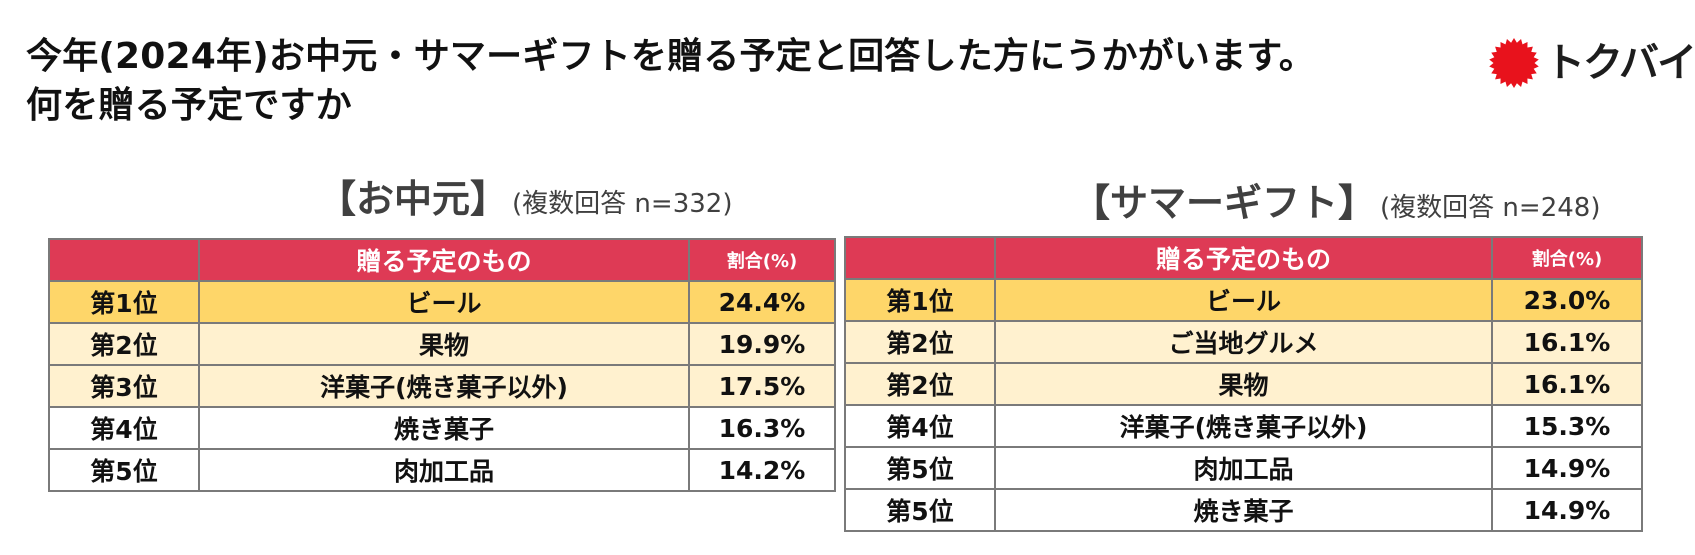  I want to click on table-row: 第2位 果物 19.9%, so click(442, 344).